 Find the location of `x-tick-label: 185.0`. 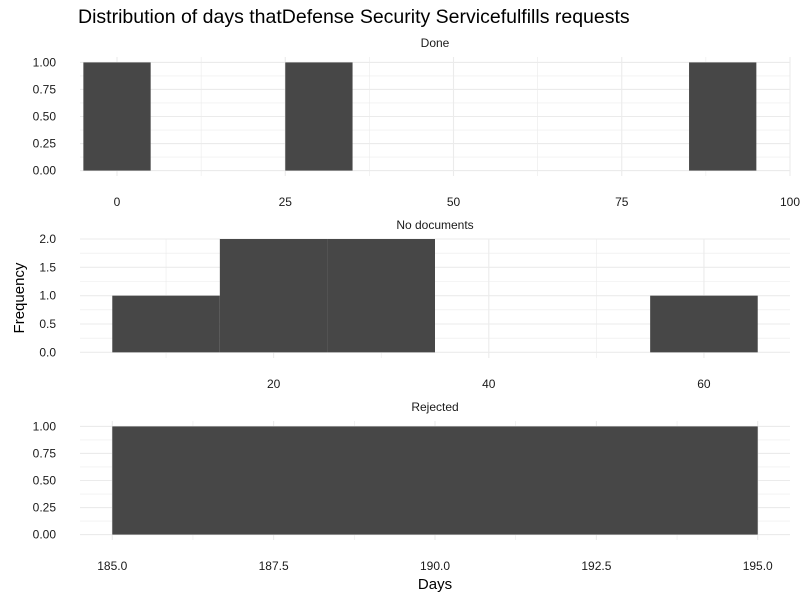

x-tick-label: 185.0 is located at coordinates (112, 566).